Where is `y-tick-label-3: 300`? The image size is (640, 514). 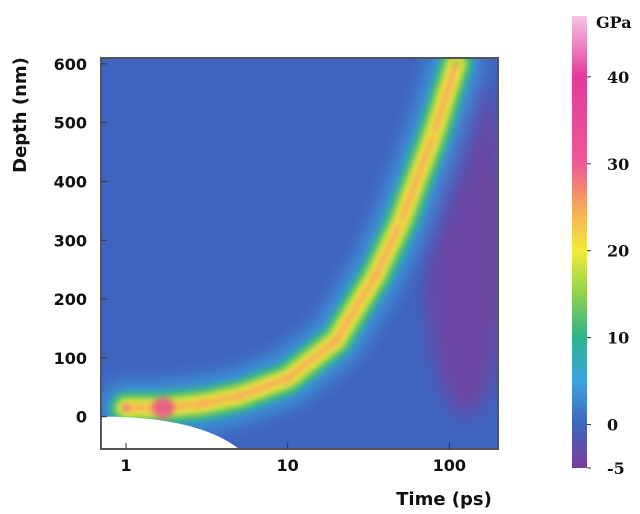 y-tick-label-3: 300 is located at coordinates (70, 240).